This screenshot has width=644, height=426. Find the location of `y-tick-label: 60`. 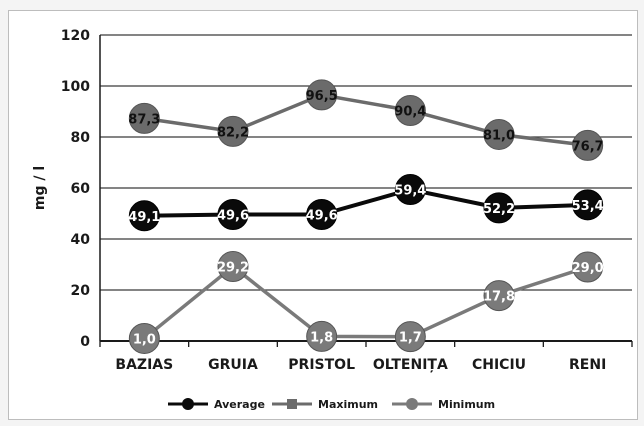

y-tick-label: 60 is located at coordinates (81, 189).